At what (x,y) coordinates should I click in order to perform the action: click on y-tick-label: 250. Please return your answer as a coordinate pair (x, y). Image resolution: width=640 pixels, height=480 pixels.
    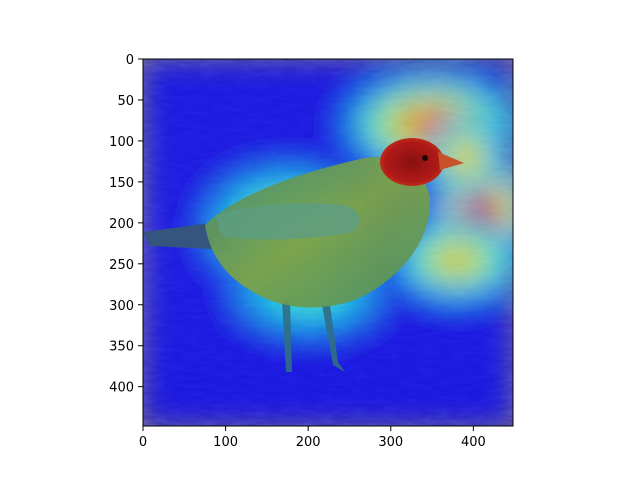
    Looking at the image, I should click on (121, 265).